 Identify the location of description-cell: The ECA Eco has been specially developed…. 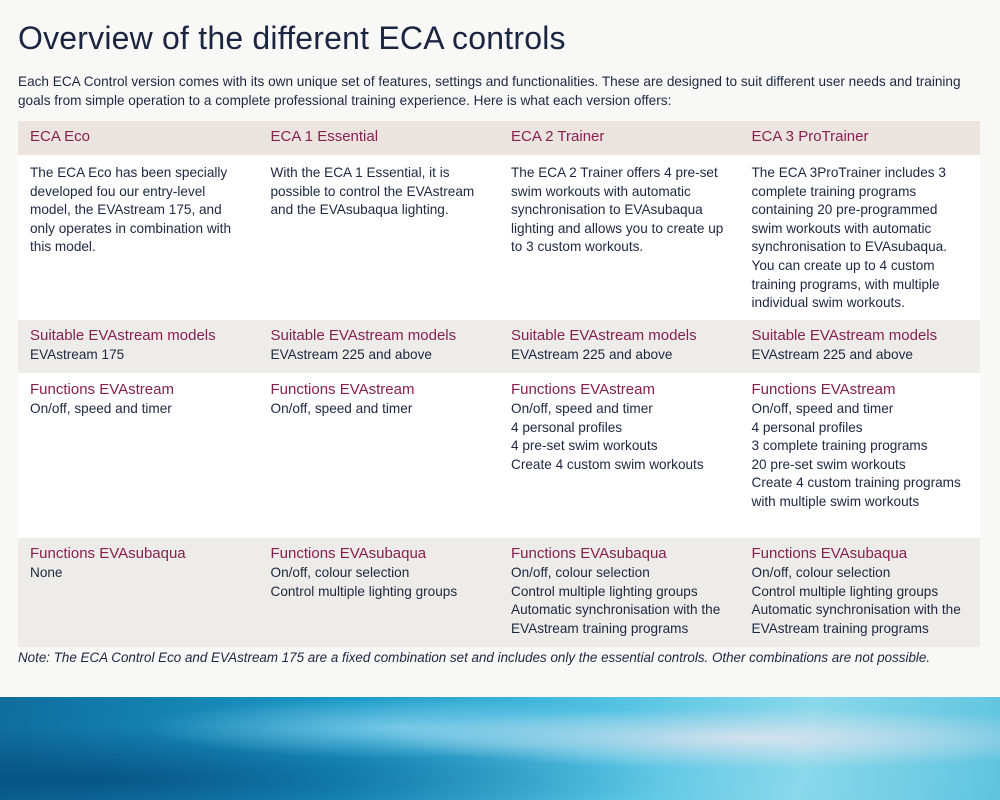
(138, 237).